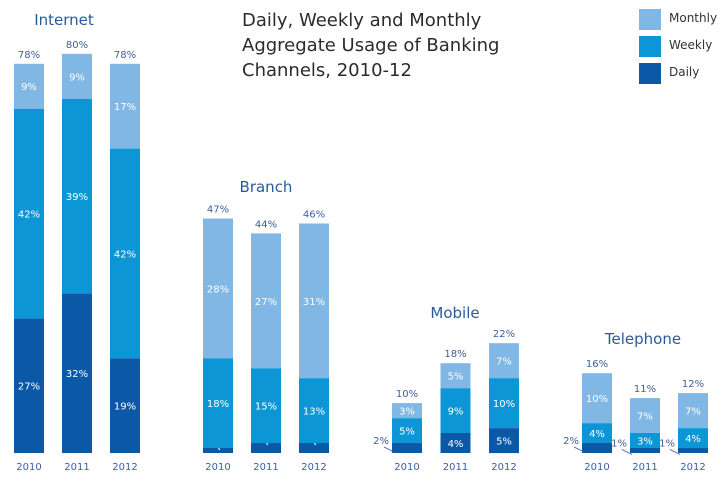  Describe the element at coordinates (29, 213) in the screenshot. I see `bar-segment-internet-2010-weekly` at that location.